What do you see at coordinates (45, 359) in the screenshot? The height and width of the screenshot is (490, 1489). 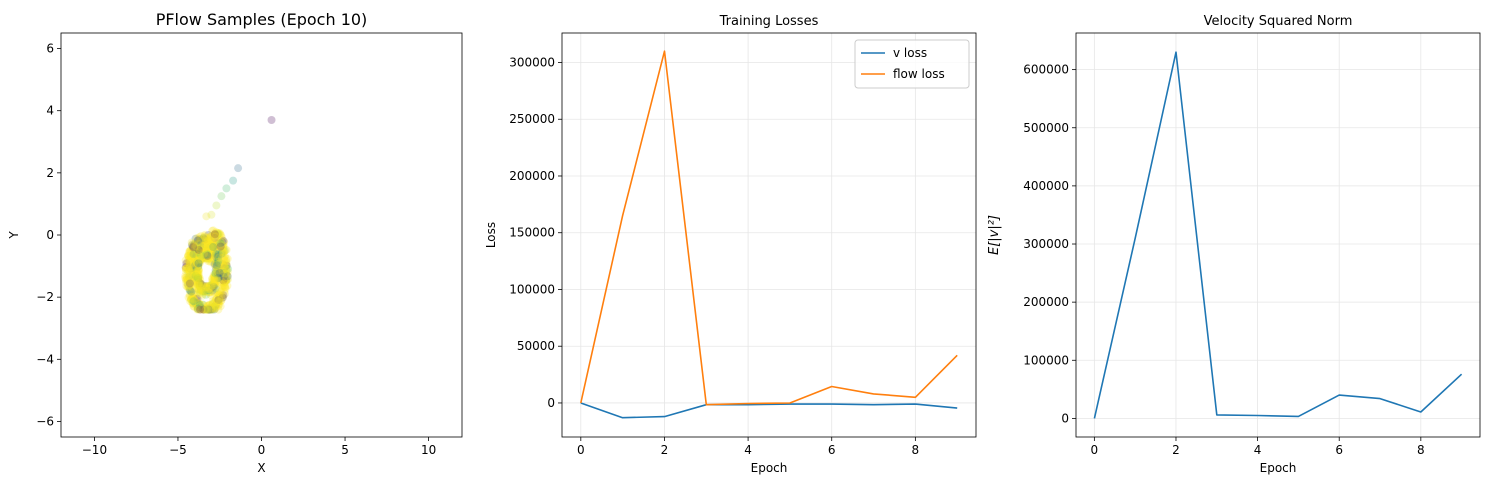 I see `y-tick-label: −4` at bounding box center [45, 359].